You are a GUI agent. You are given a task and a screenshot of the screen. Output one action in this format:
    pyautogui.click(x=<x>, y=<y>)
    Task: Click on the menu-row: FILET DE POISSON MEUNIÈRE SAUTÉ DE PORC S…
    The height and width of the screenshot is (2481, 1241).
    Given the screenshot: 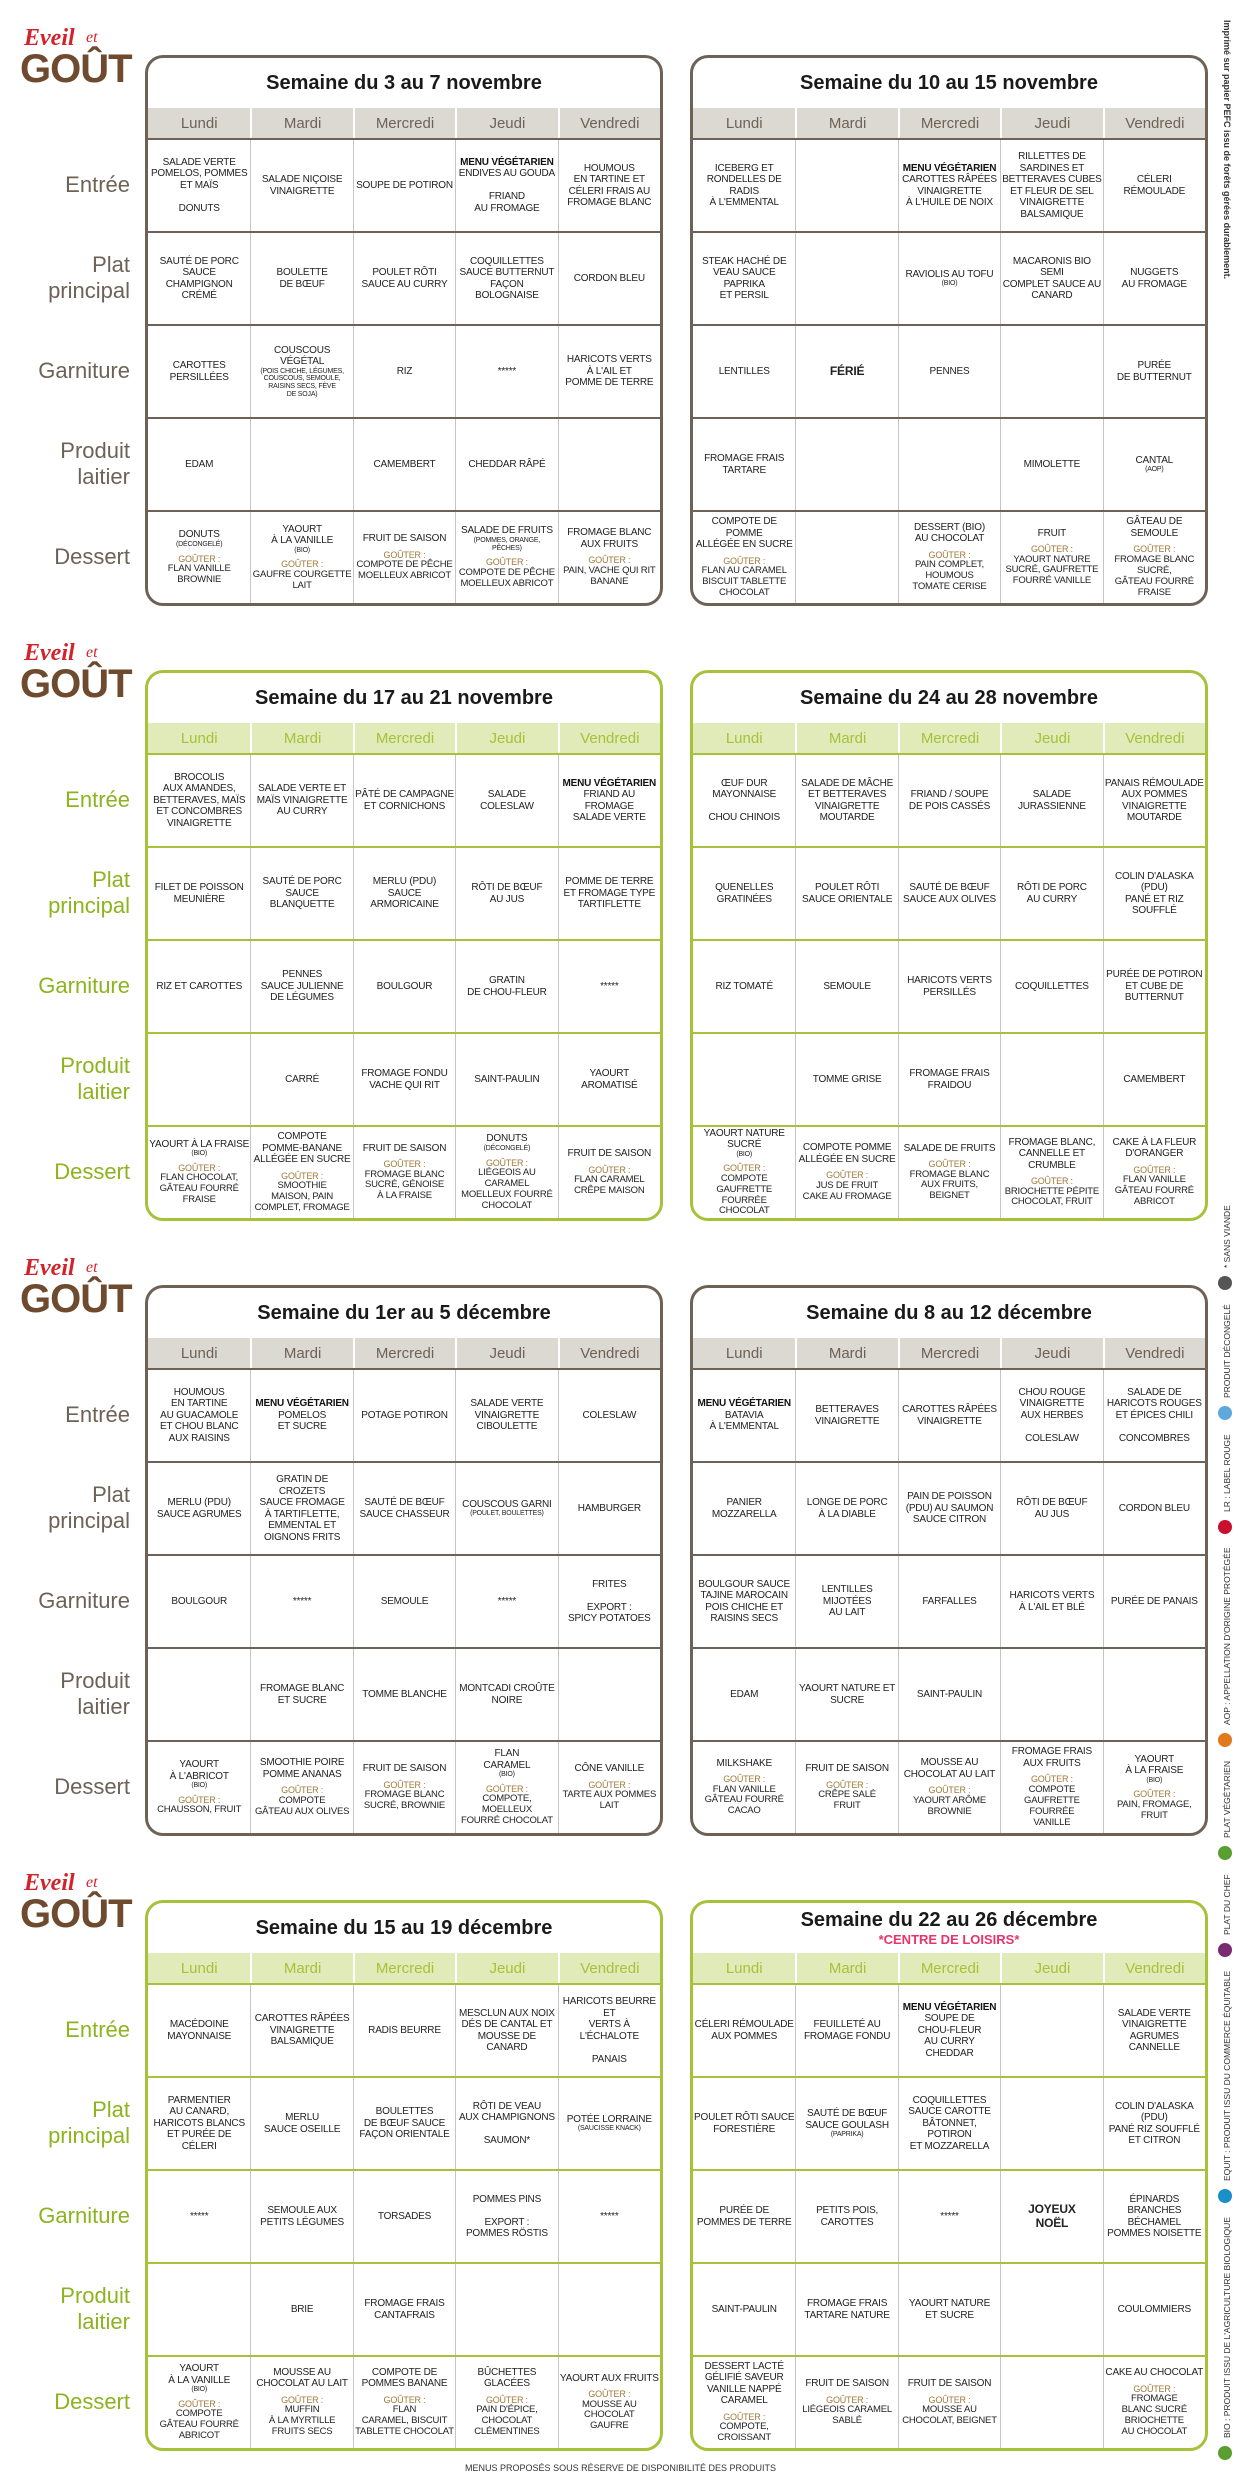 What is the action you would take?
    pyautogui.click(x=404, y=892)
    